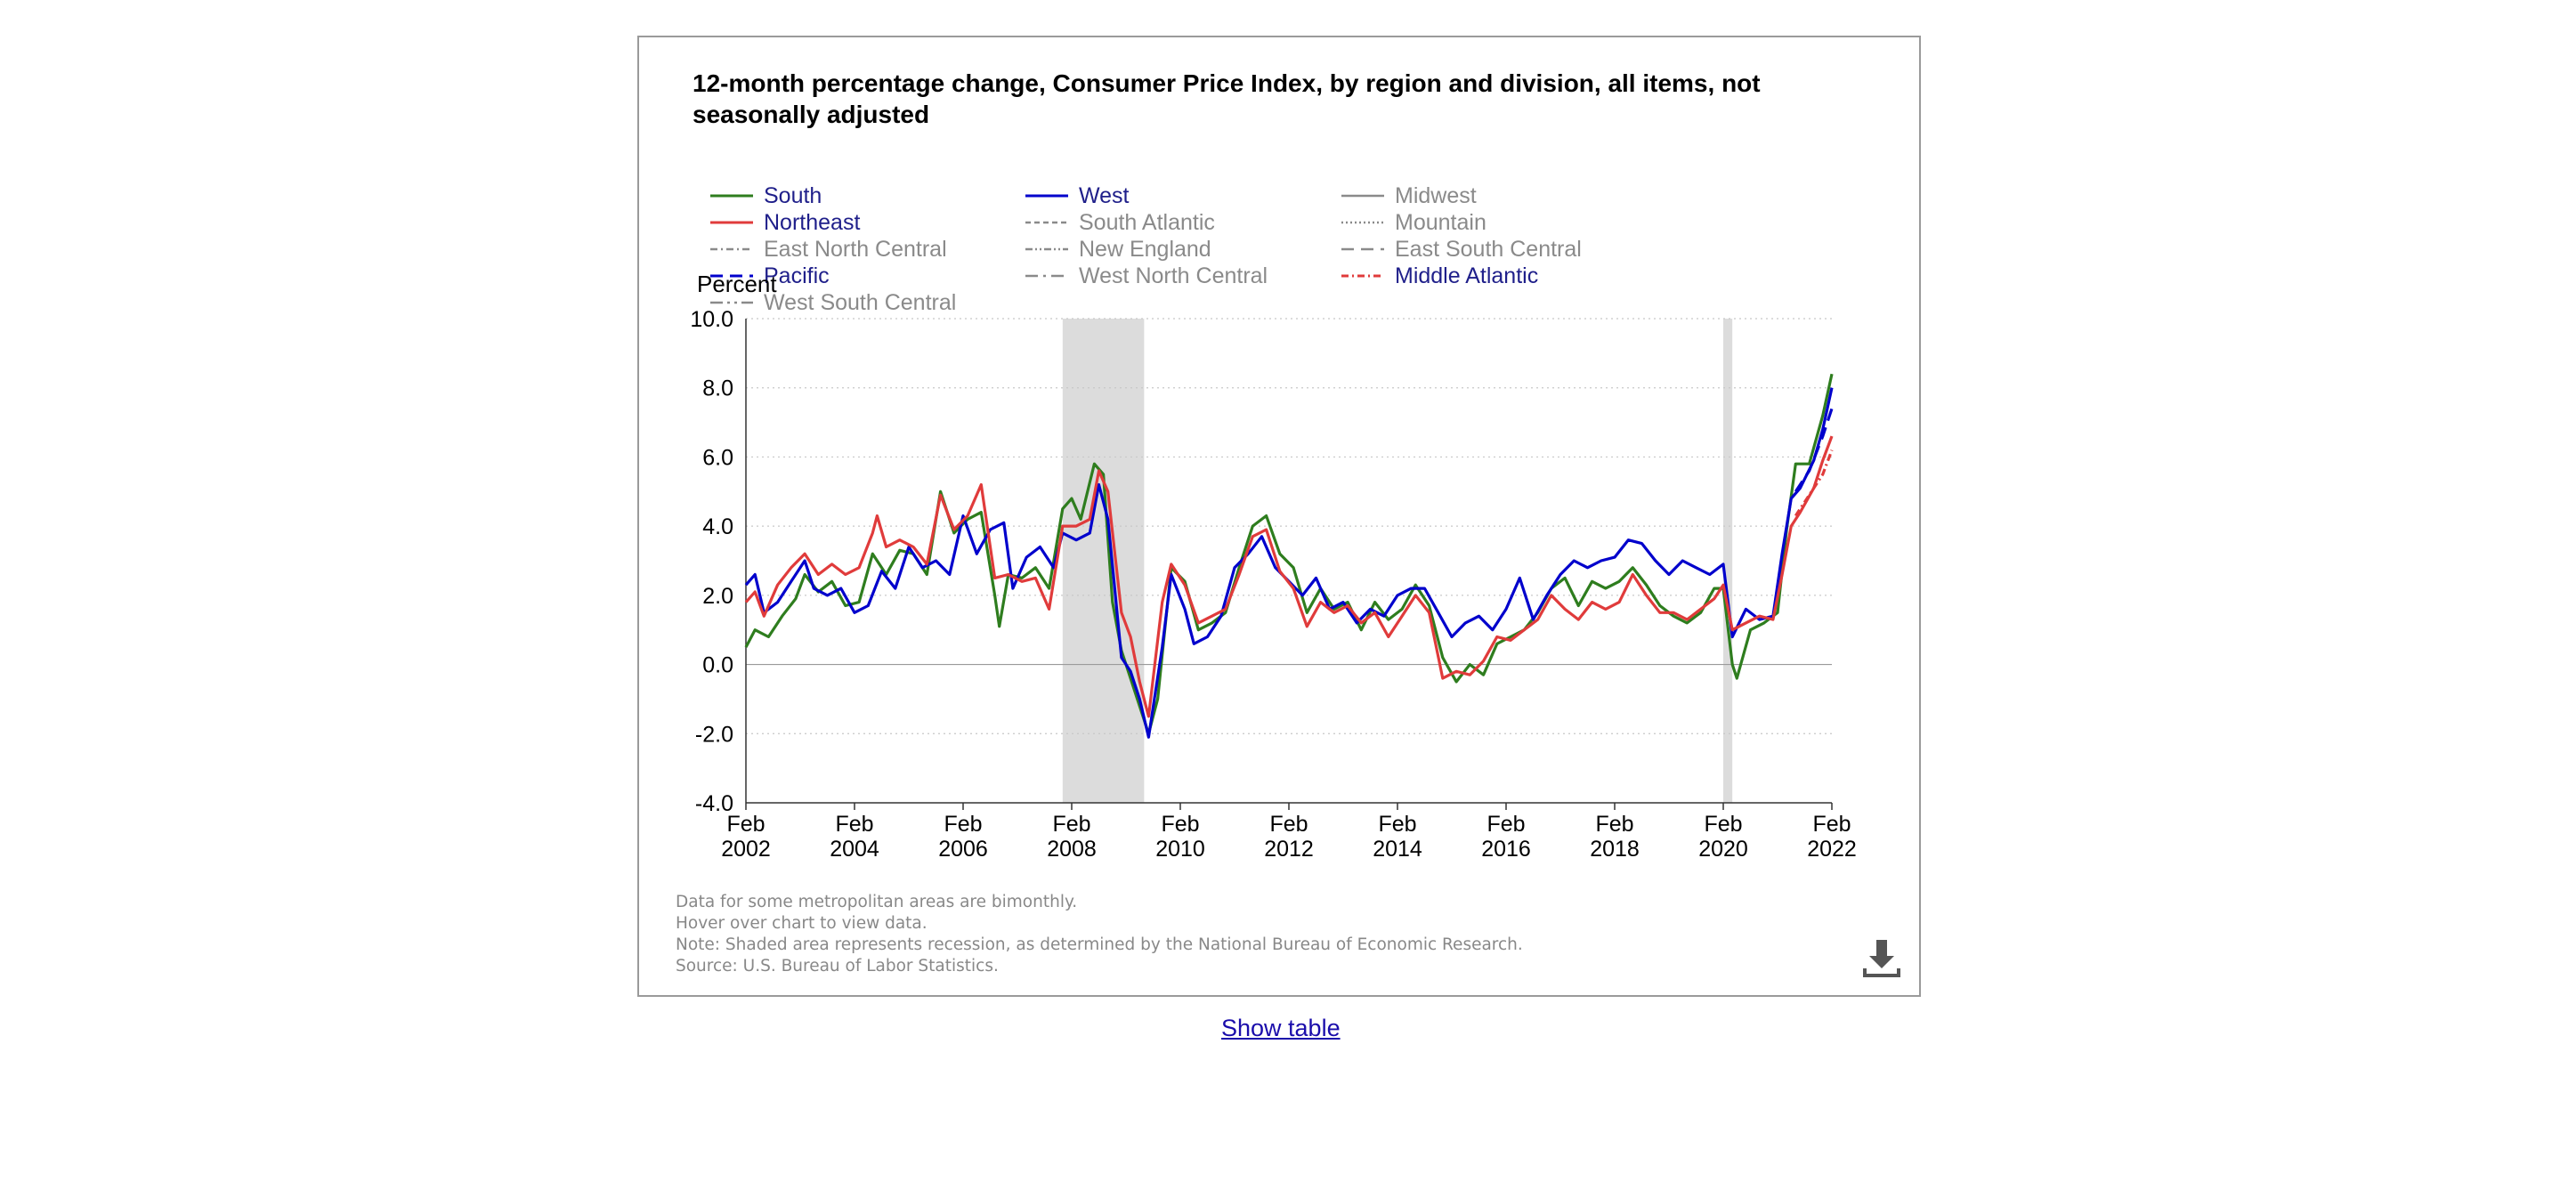 The height and width of the screenshot is (1198, 2576). Describe the element at coordinates (838, 966) in the screenshot. I see `note-line: Source: U.S. Bureau of Labor Statistics.` at that location.